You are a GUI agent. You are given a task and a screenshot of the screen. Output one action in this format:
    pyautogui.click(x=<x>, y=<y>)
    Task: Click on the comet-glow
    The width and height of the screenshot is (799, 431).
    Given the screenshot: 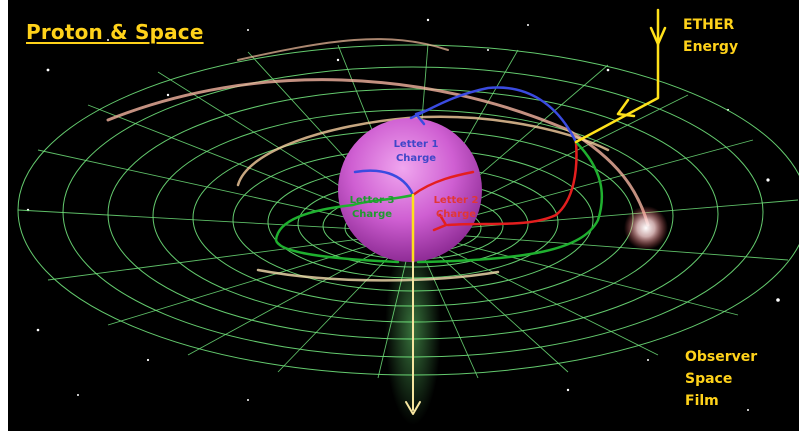 What is the action you would take?
    pyautogui.click(x=646, y=228)
    